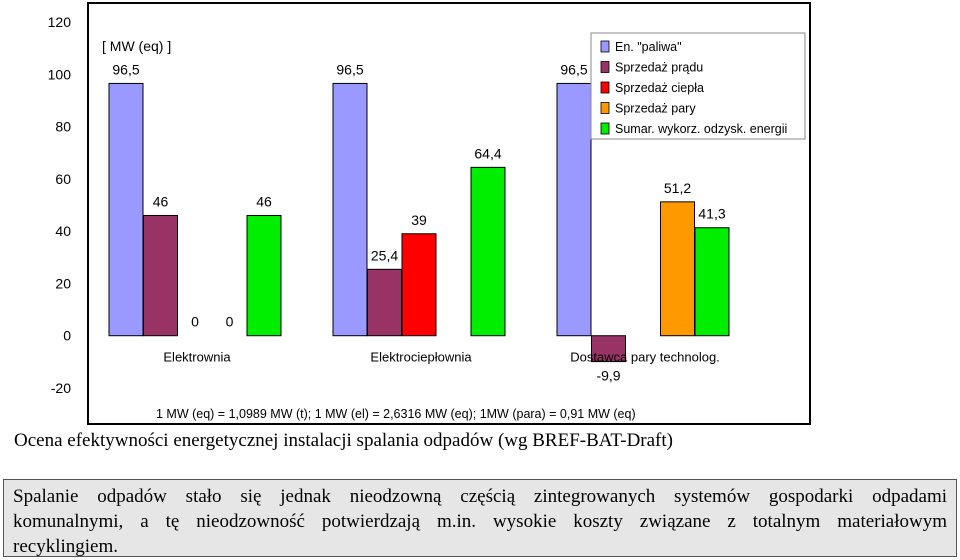 The image size is (960, 560). I want to click on data-label: -9,9, so click(608, 376).